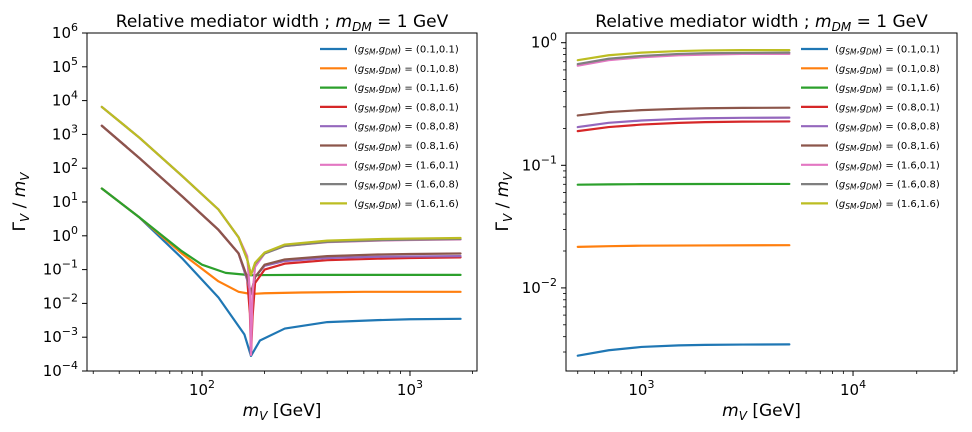  Describe the element at coordinates (428, 50) in the screenshot. I see `legend-value: ) = (0.1,0.1)` at that location.